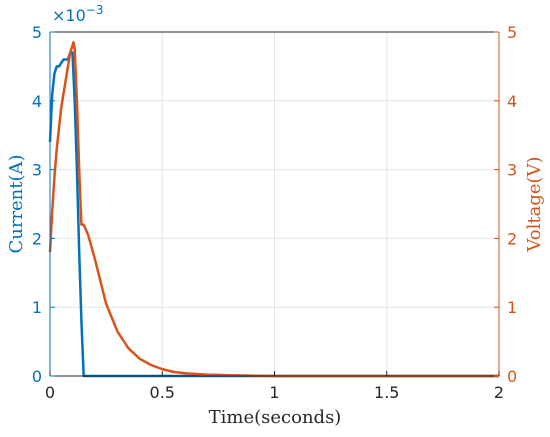 The width and height of the screenshot is (550, 437). I want to click on right-tick-label: 2, so click(512, 238).